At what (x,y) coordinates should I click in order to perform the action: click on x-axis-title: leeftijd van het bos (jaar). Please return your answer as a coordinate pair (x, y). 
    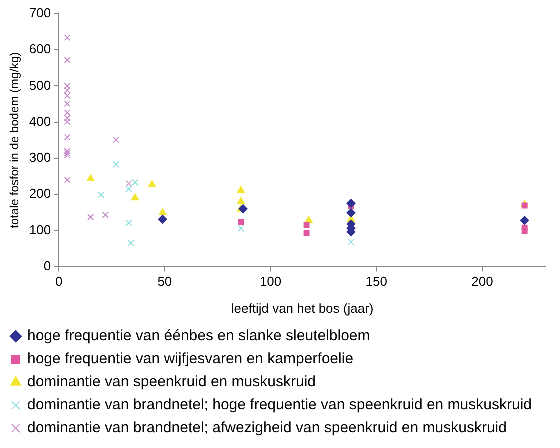
    Looking at the image, I should click on (302, 308).